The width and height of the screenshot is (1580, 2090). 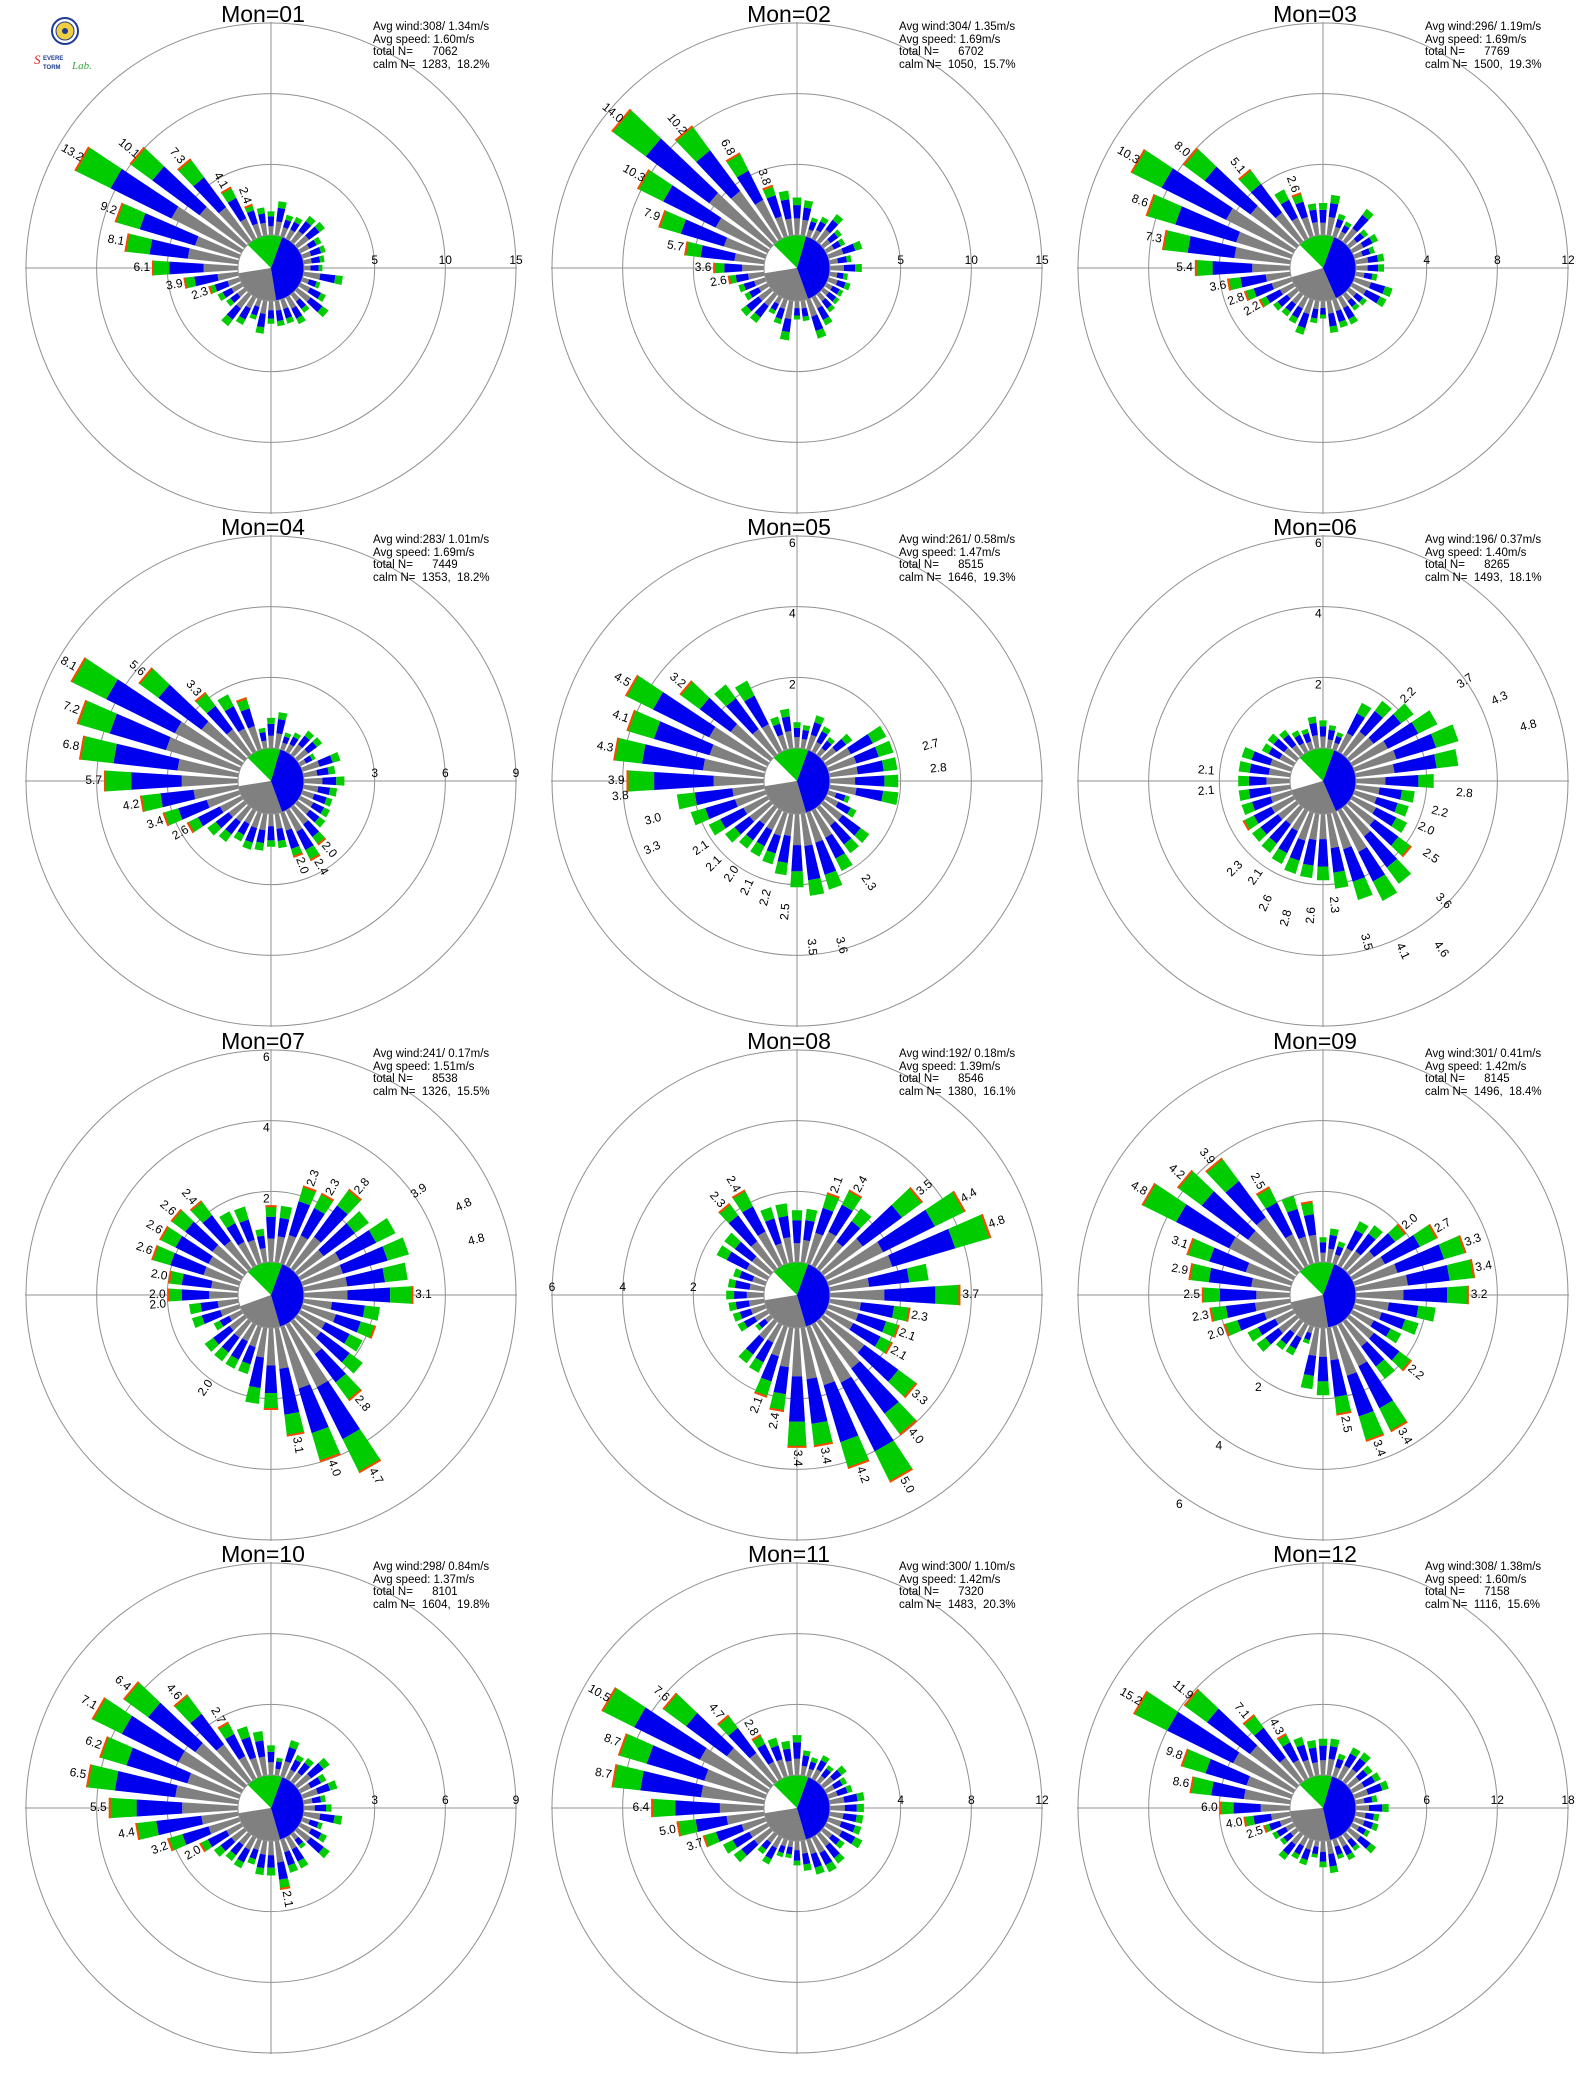 What do you see at coordinates (424, 39) in the screenshot?
I see `stat-avg-speed: Avg speed: 1.60m/s` at bounding box center [424, 39].